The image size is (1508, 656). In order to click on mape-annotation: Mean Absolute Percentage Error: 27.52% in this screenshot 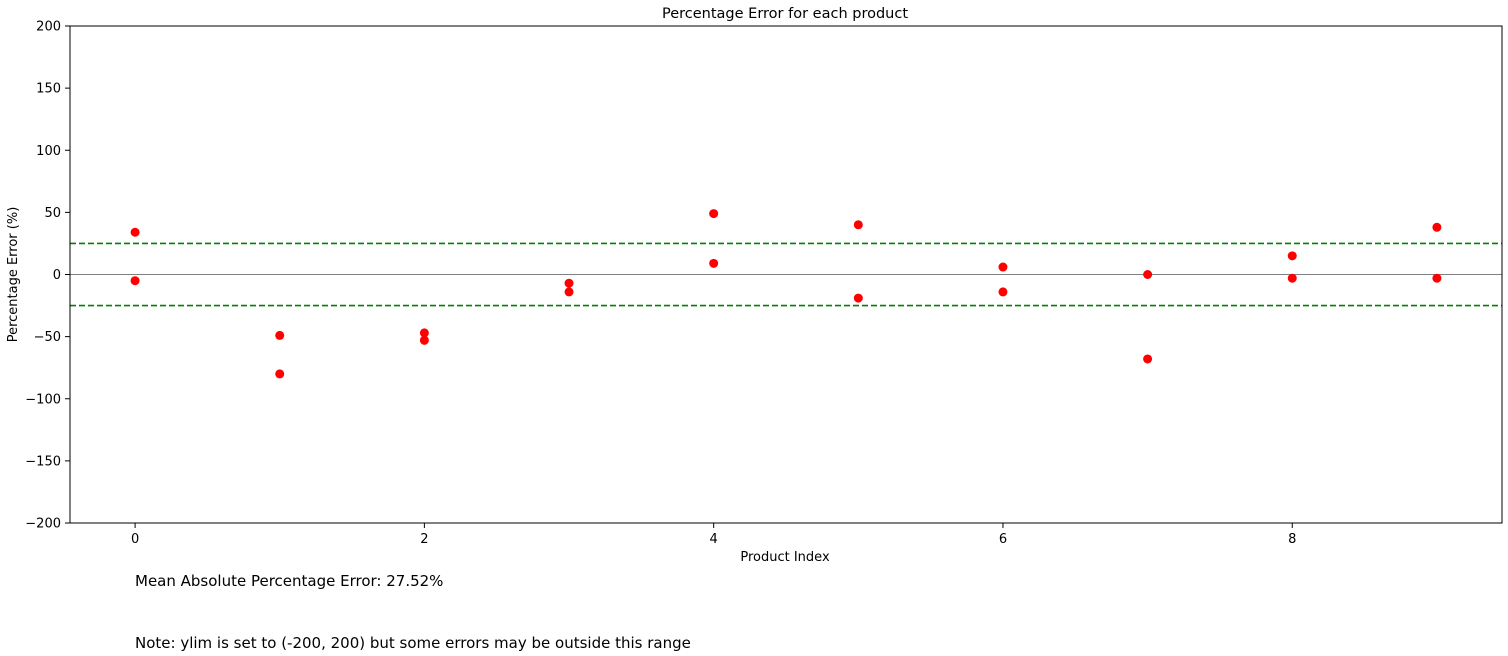, I will do `click(289, 581)`.